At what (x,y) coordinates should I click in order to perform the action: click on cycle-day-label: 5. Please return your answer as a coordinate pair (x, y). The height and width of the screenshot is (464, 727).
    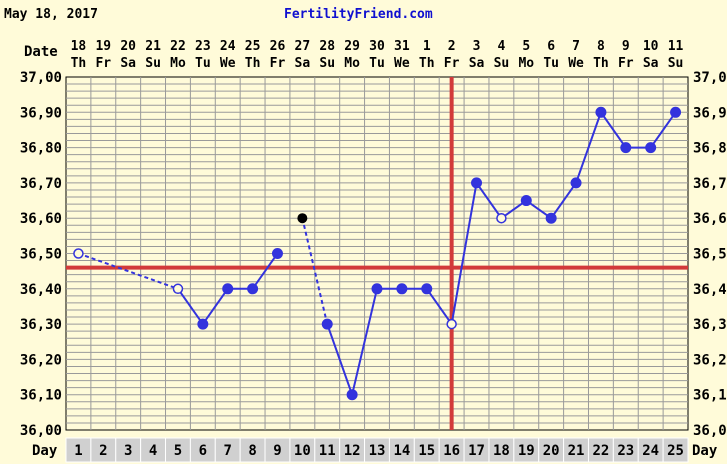
    Looking at the image, I should click on (178, 451).